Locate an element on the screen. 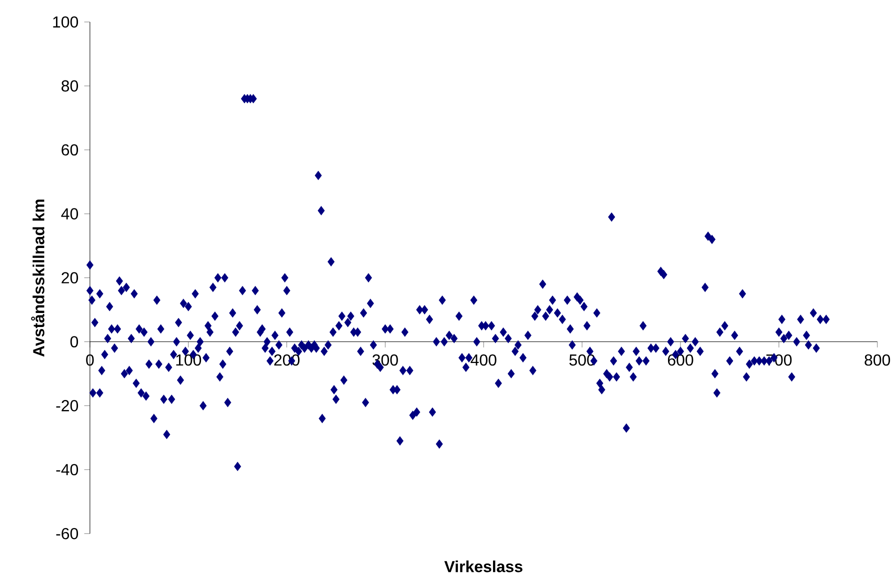  x-tick-label: 800 is located at coordinates (877, 360).